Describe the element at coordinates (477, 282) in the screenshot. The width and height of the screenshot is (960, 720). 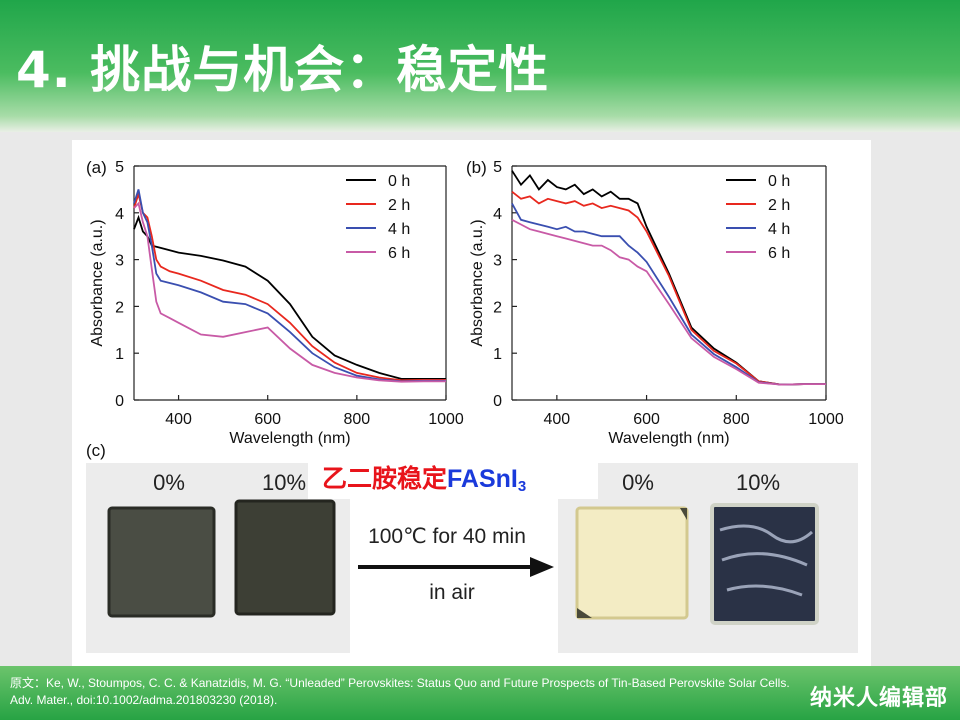
I see `ylabel-b: Absorbance (a.u.)` at that location.